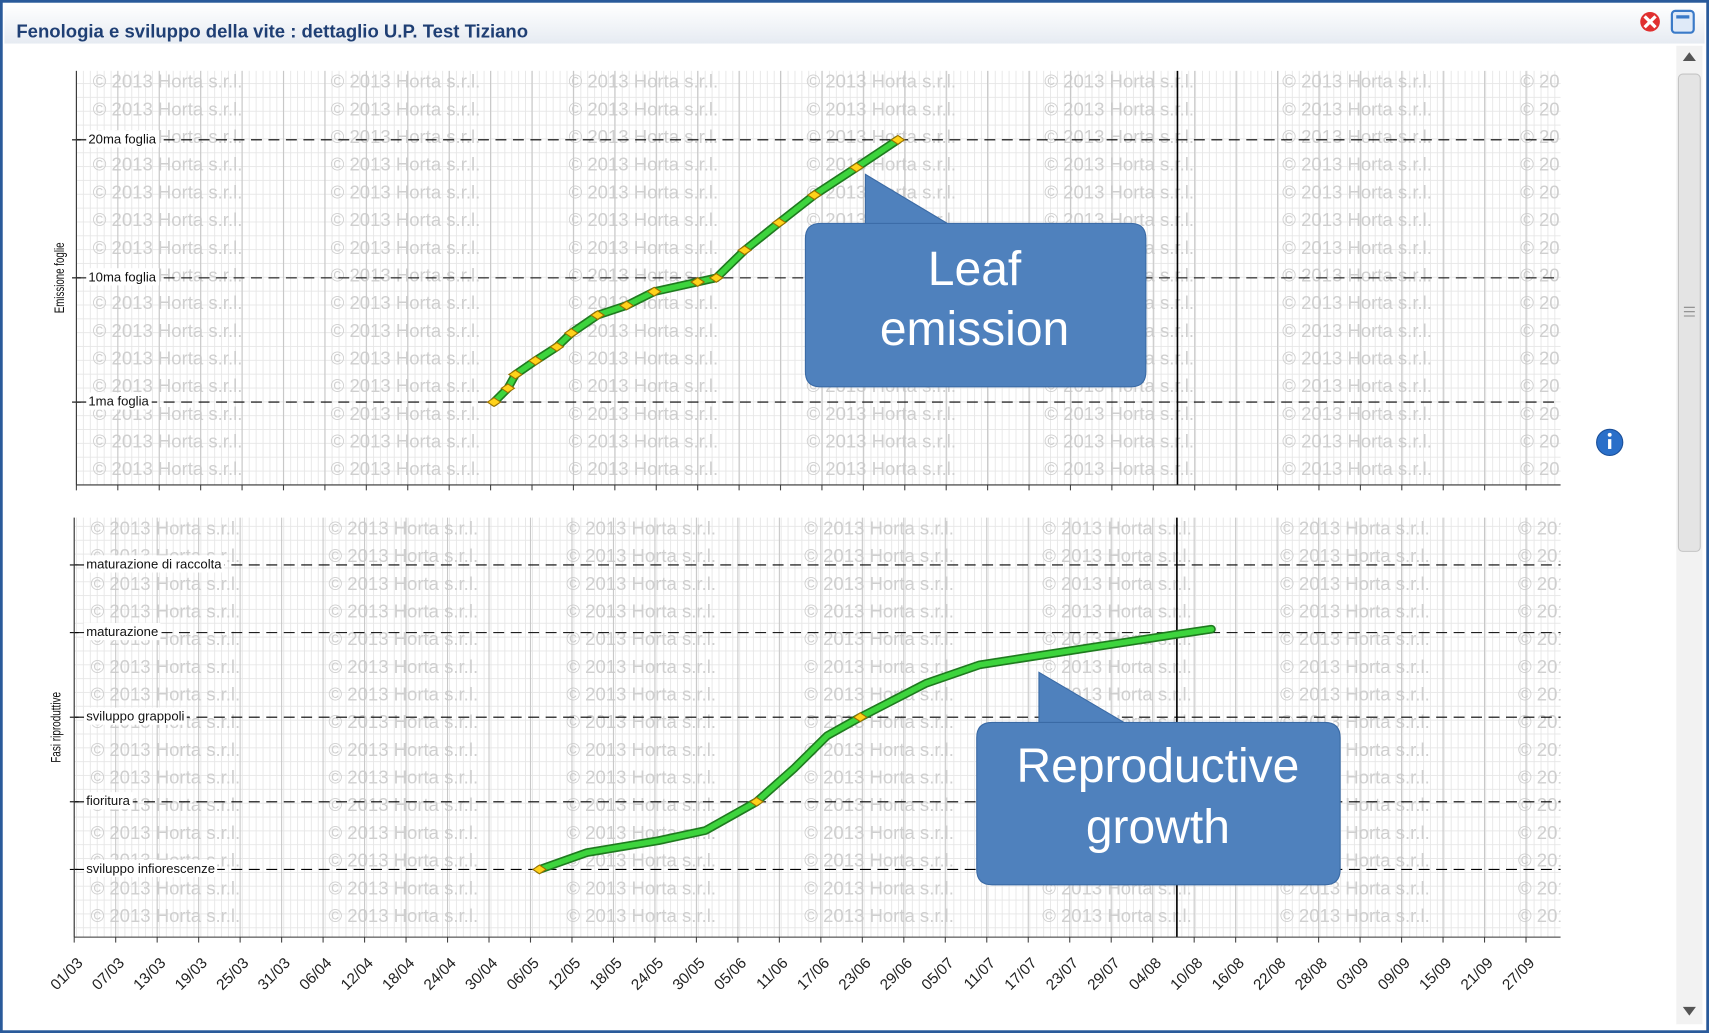 The width and height of the screenshot is (1709, 1033). I want to click on maximize-button, so click(1682, 21).